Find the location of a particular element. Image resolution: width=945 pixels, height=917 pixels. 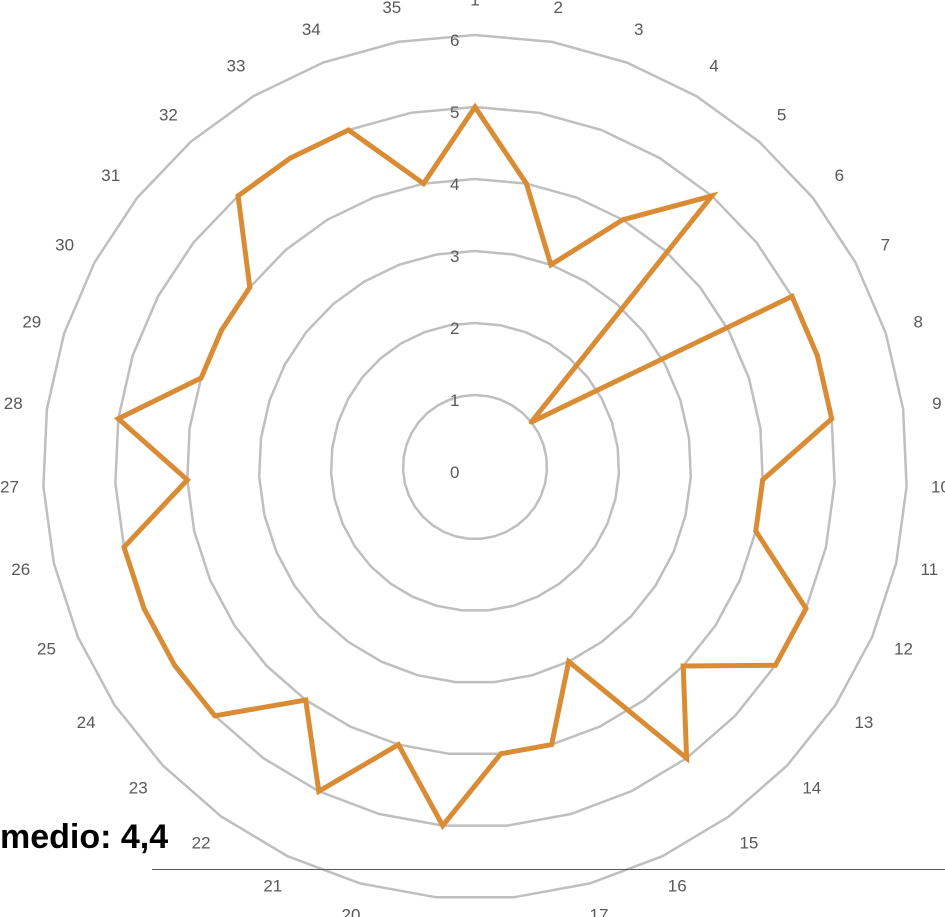

average-caption: medio: 4,4 is located at coordinates (84, 837).